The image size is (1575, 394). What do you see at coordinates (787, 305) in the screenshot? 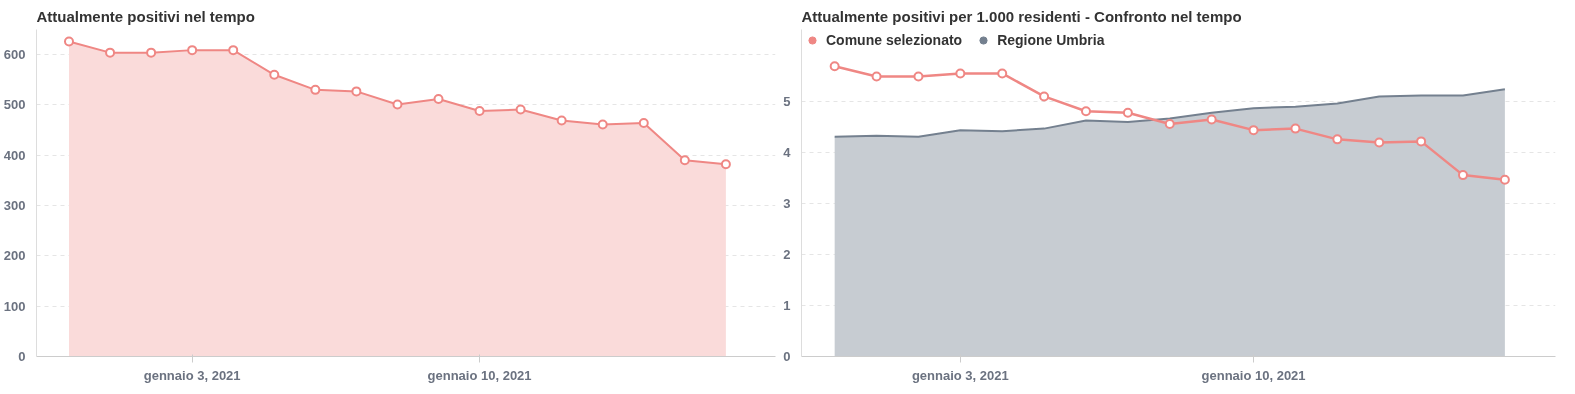
I see `y-tick-label: 1` at bounding box center [787, 305].